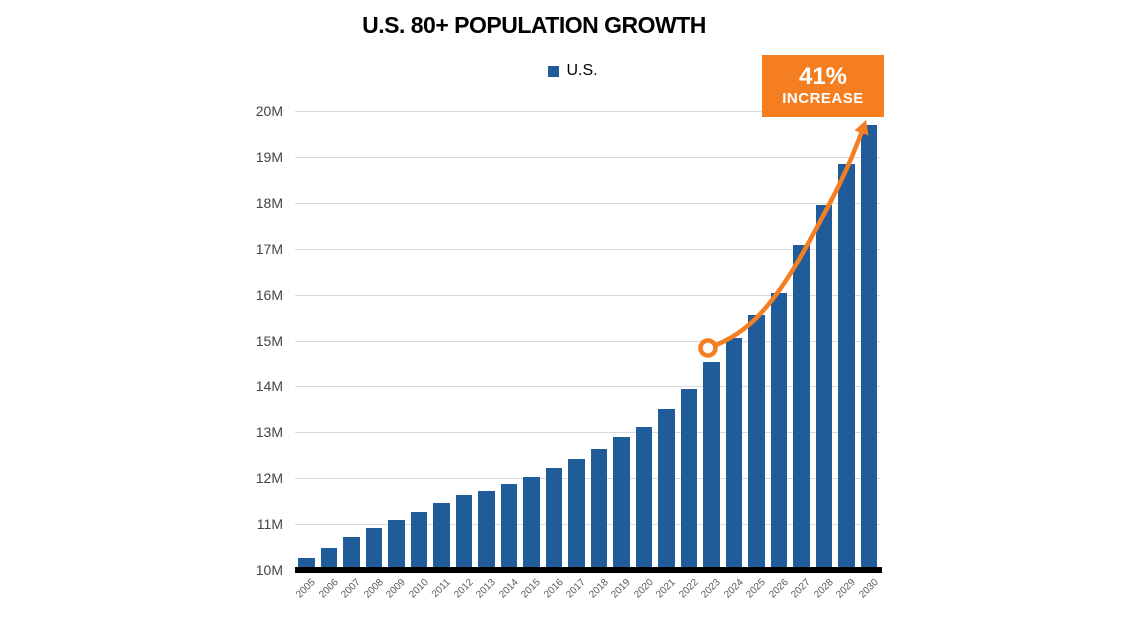  I want to click on bar-2017, so click(576, 514).